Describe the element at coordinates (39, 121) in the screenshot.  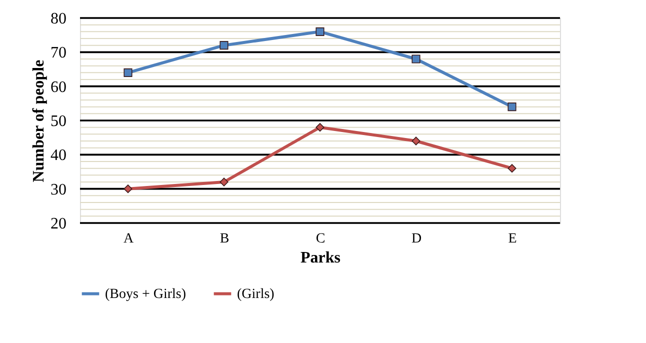
I see `y-axis-title: Number of people` at that location.